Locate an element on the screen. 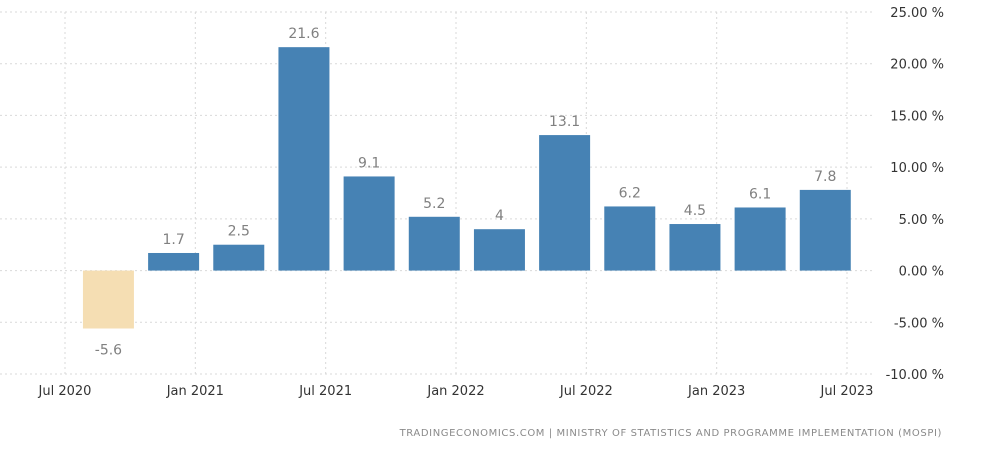 The height and width of the screenshot is (449, 1004). bar-value-label: -5.6 is located at coordinates (108, 350).